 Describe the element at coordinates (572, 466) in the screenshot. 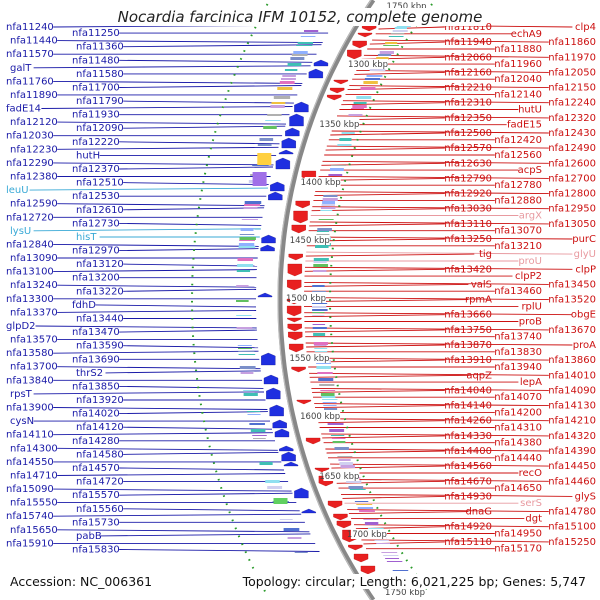

I see `right-gene-label: nfa14450` at that location.